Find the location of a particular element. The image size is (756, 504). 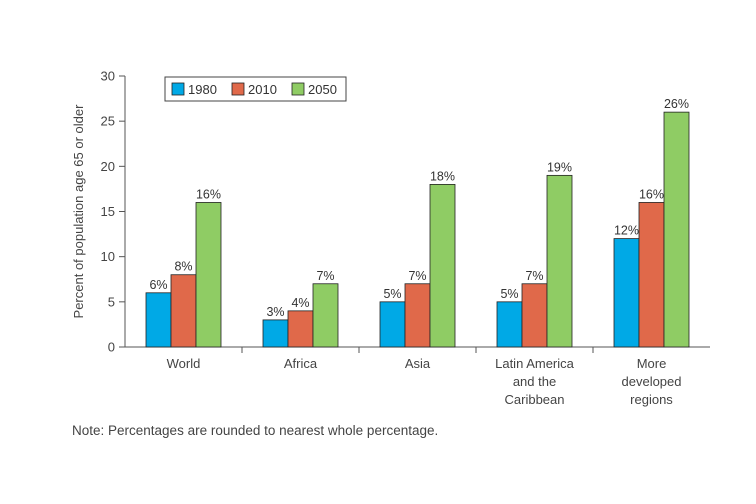

x-category-label: Asia is located at coordinates (418, 363).